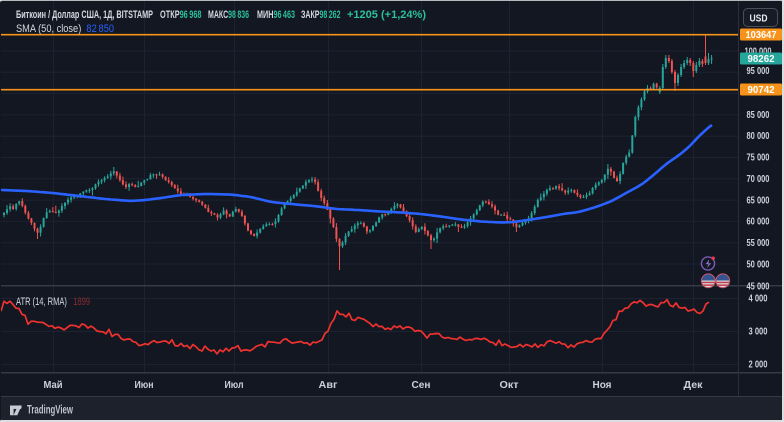 The width and height of the screenshot is (784, 422). I want to click on svg-text: +1205 (+1,24%), so click(386, 15).